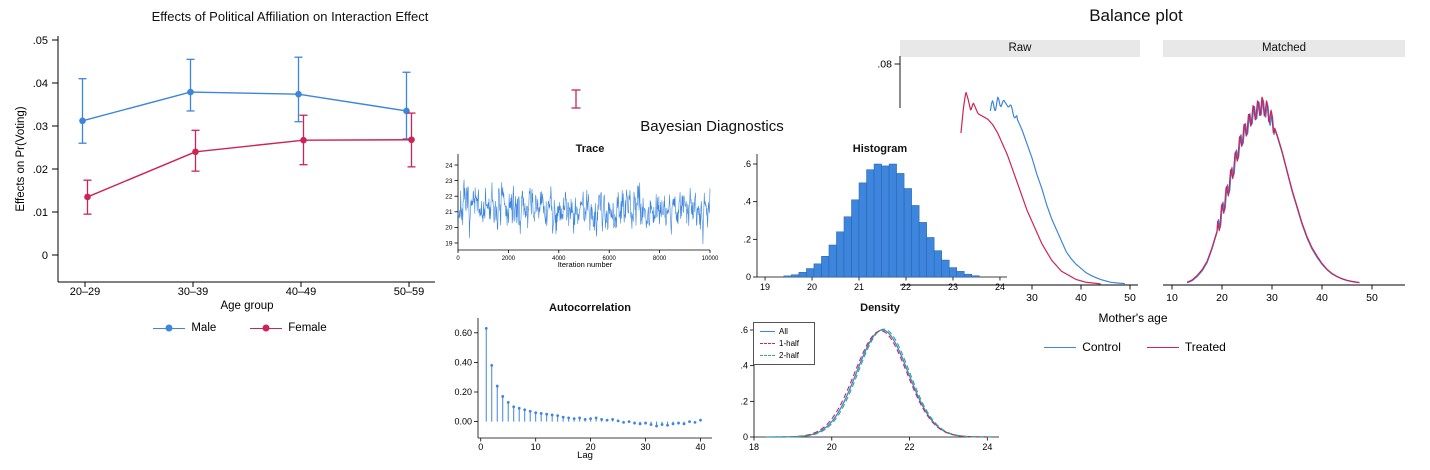  What do you see at coordinates (40, 84) in the screenshot?
I see `y-tick-label: .04` at bounding box center [40, 84].